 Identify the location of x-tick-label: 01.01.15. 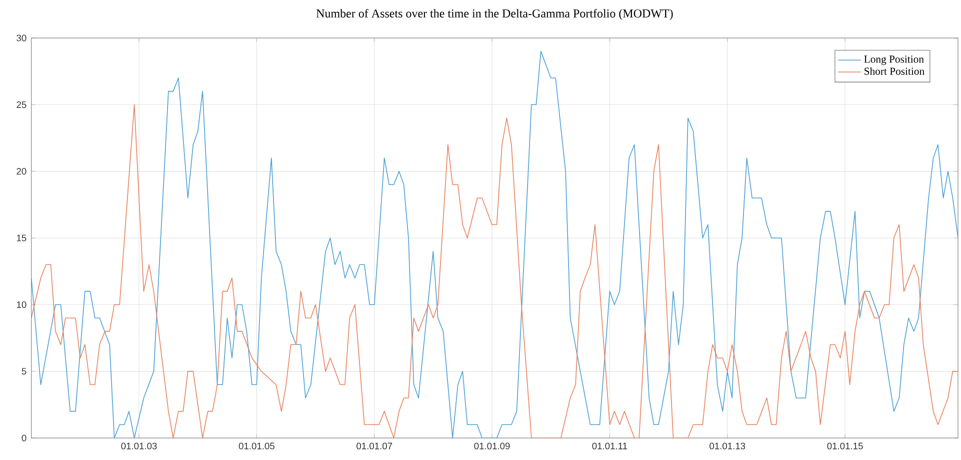
(845, 446).